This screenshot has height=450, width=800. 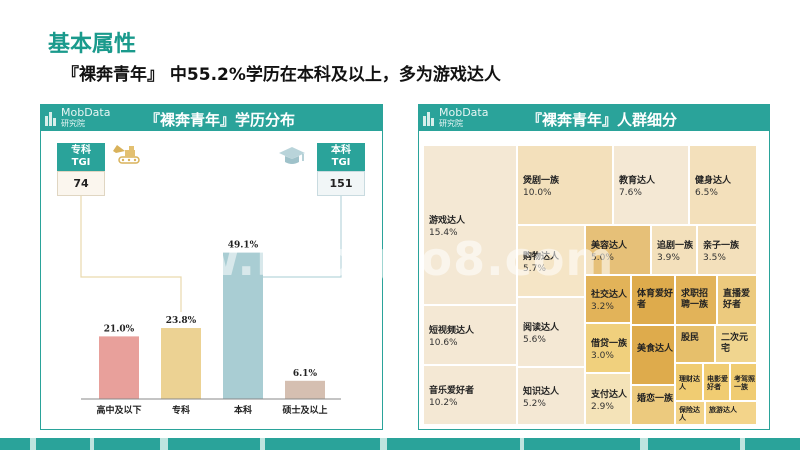 I want to click on treemap-cell: 知识达人 5.2%, so click(x=551, y=396).